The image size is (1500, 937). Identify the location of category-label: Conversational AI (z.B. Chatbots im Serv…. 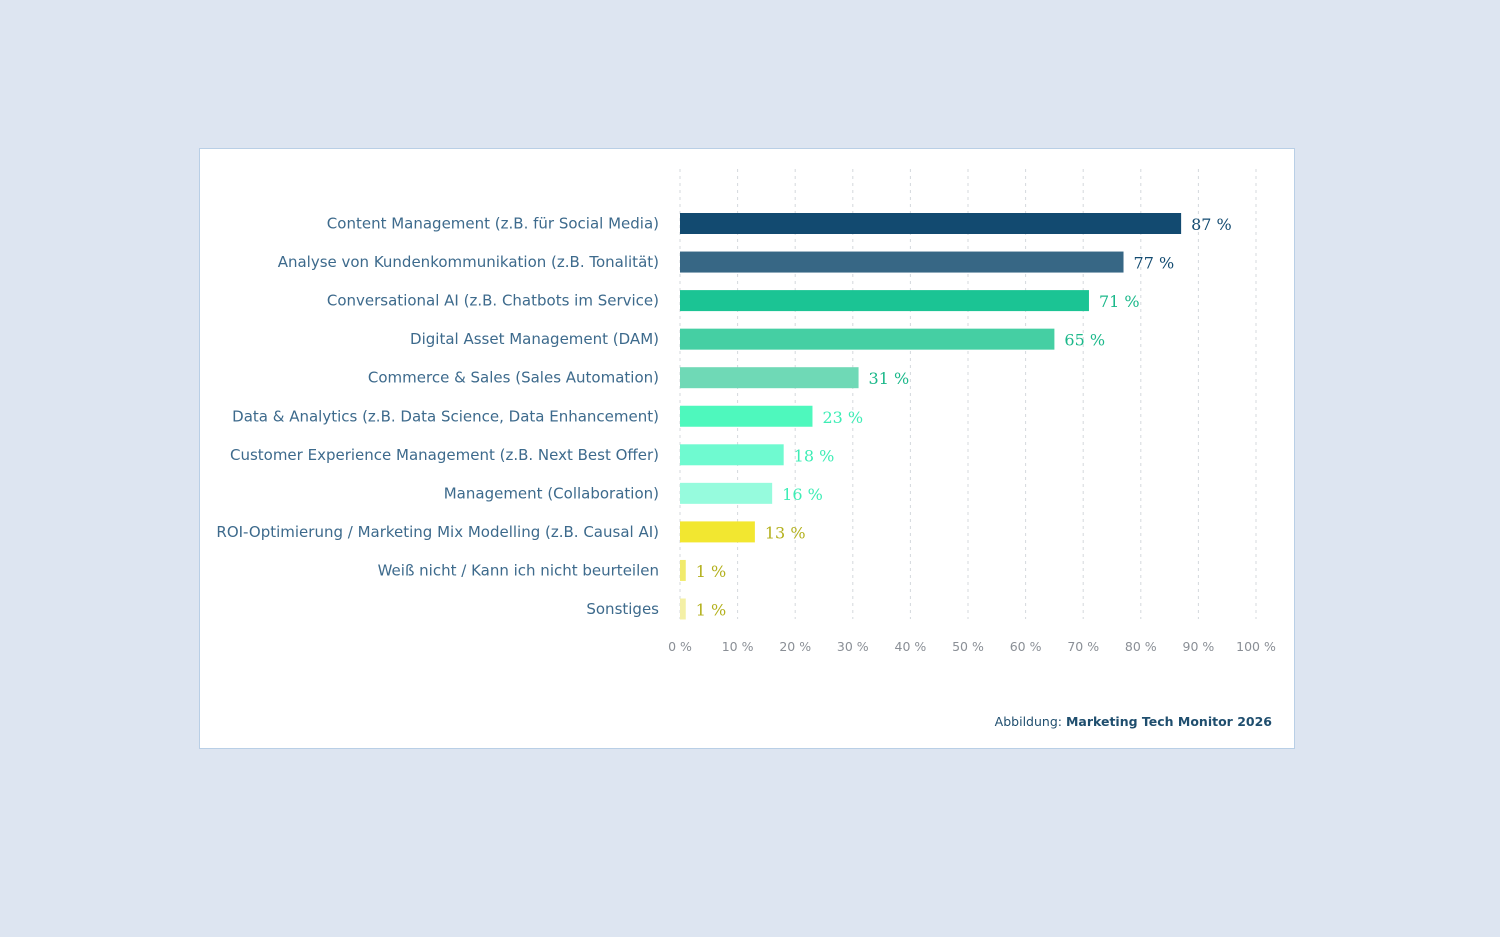
(493, 301).